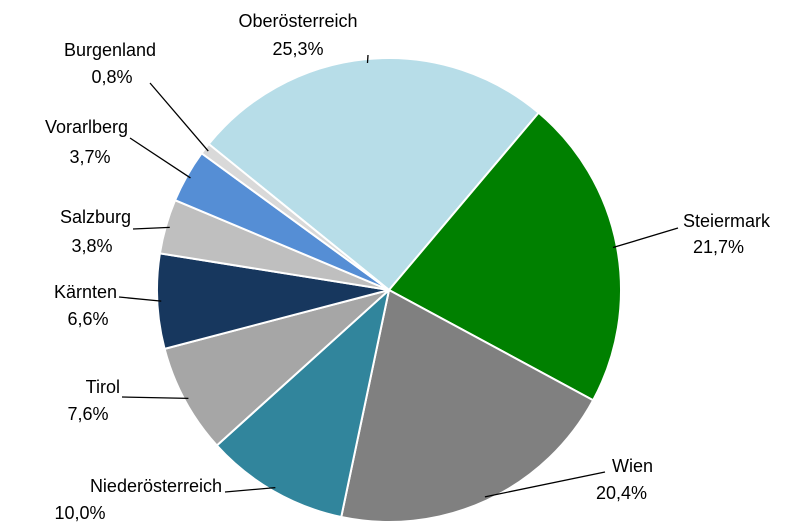  Describe the element at coordinates (632, 466) in the screenshot. I see `slice-label: Wien` at that location.